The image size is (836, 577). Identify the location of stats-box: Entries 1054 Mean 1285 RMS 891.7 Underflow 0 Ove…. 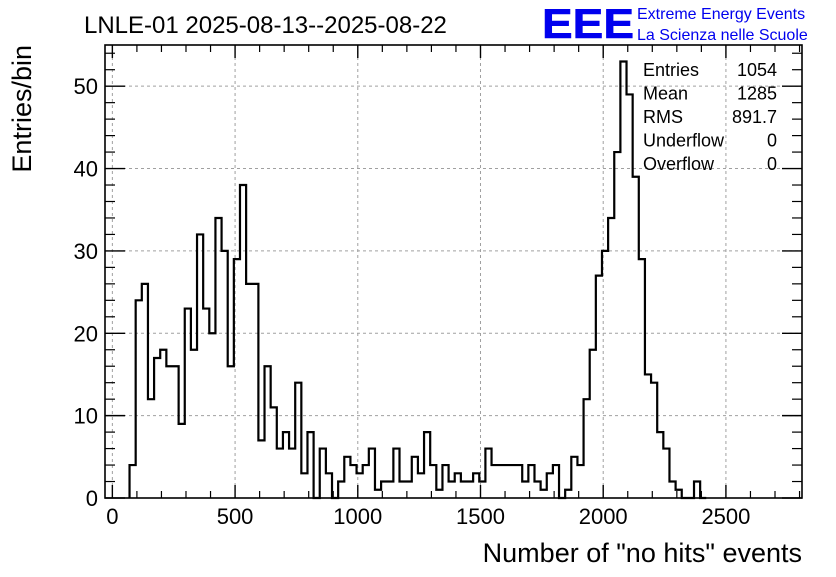
(710, 117).